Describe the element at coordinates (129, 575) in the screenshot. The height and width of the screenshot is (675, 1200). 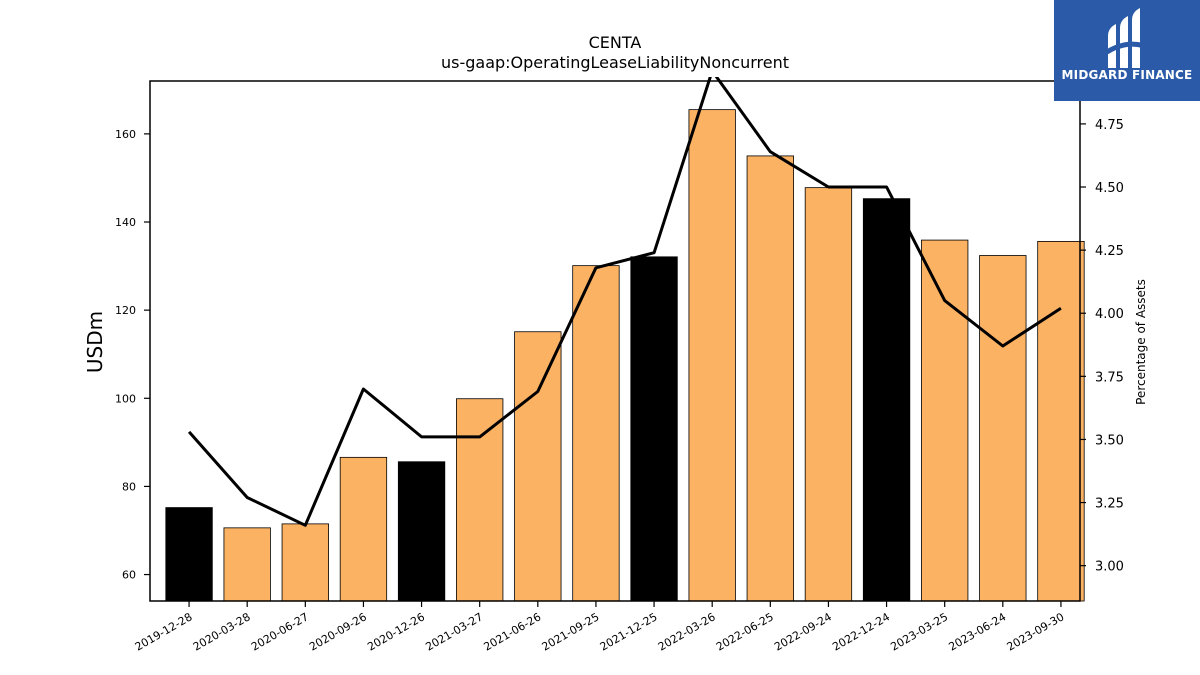
I see `y-tick-label: 60` at that location.